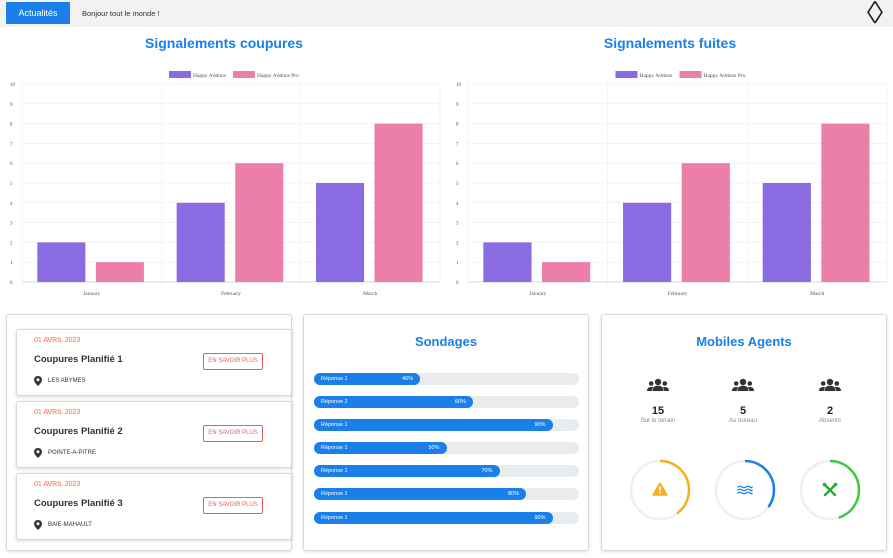 This screenshot has height=558, width=893. I want to click on y-tick-label: 5, so click(457, 184).